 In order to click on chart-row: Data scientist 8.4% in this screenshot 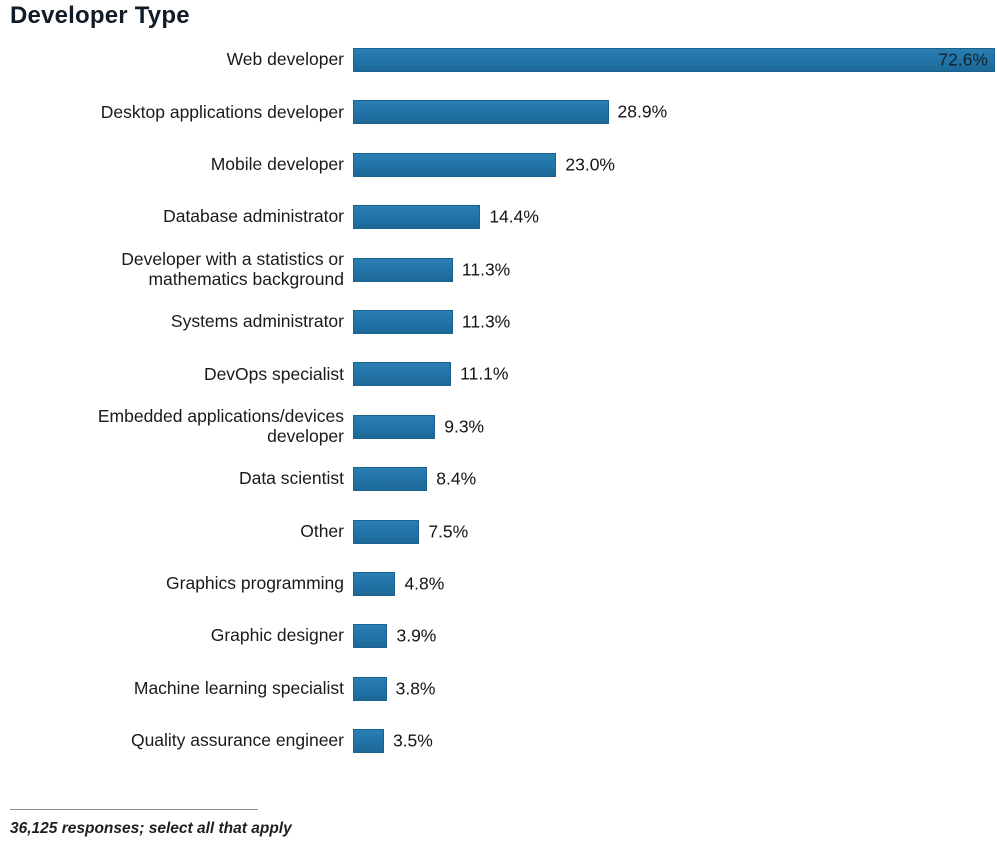, I will do `click(498, 479)`.